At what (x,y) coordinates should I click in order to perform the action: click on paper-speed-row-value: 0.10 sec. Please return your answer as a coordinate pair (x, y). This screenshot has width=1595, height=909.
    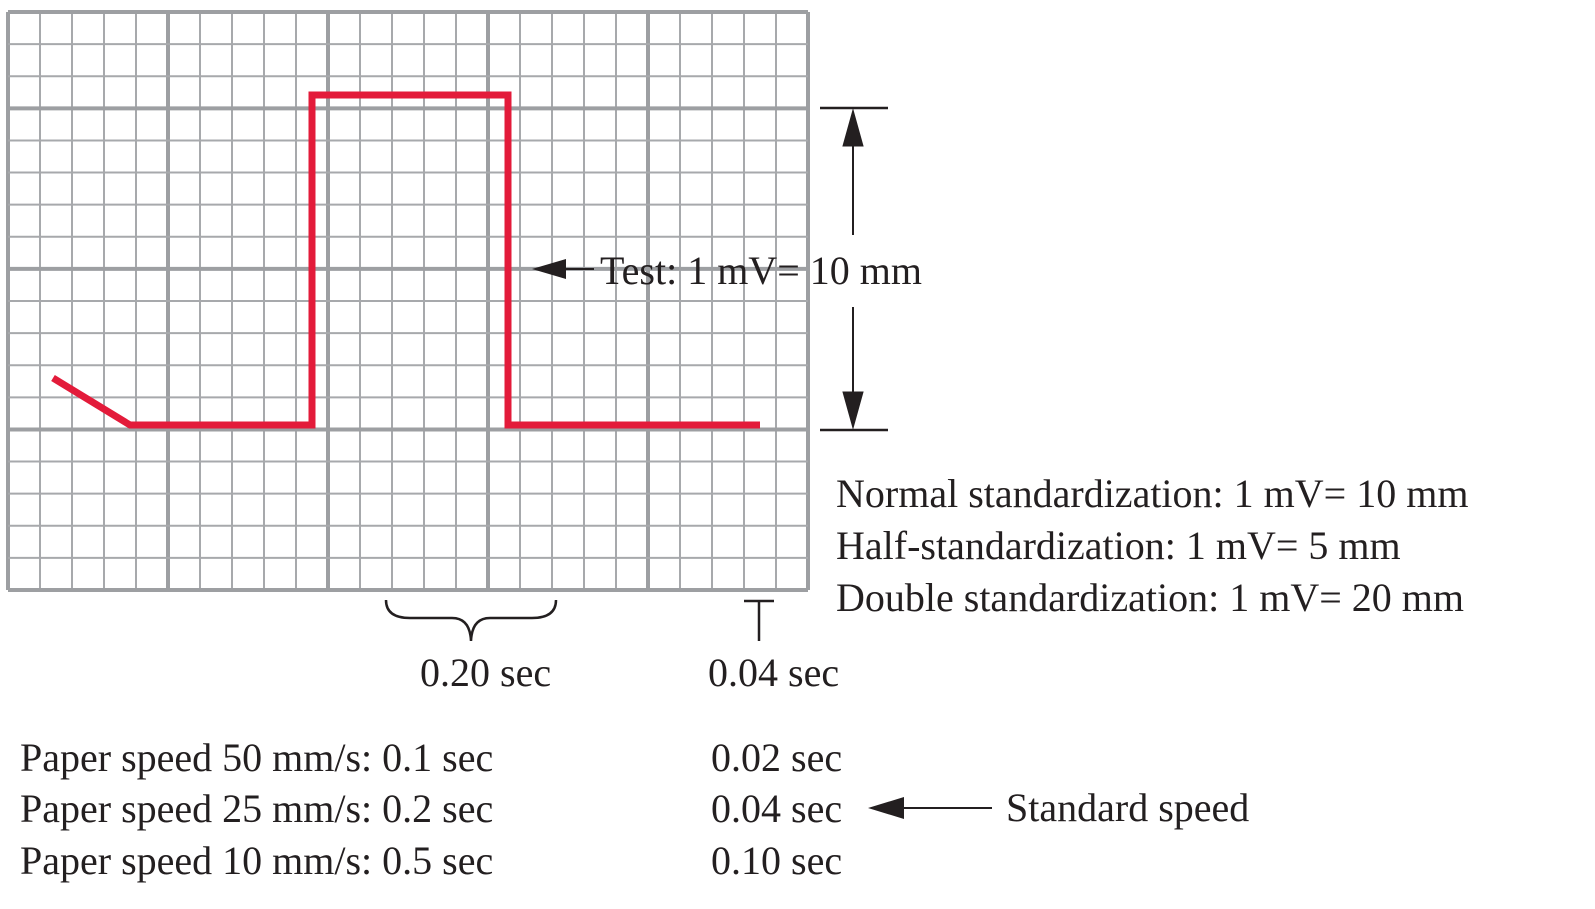
    Looking at the image, I should click on (776, 860).